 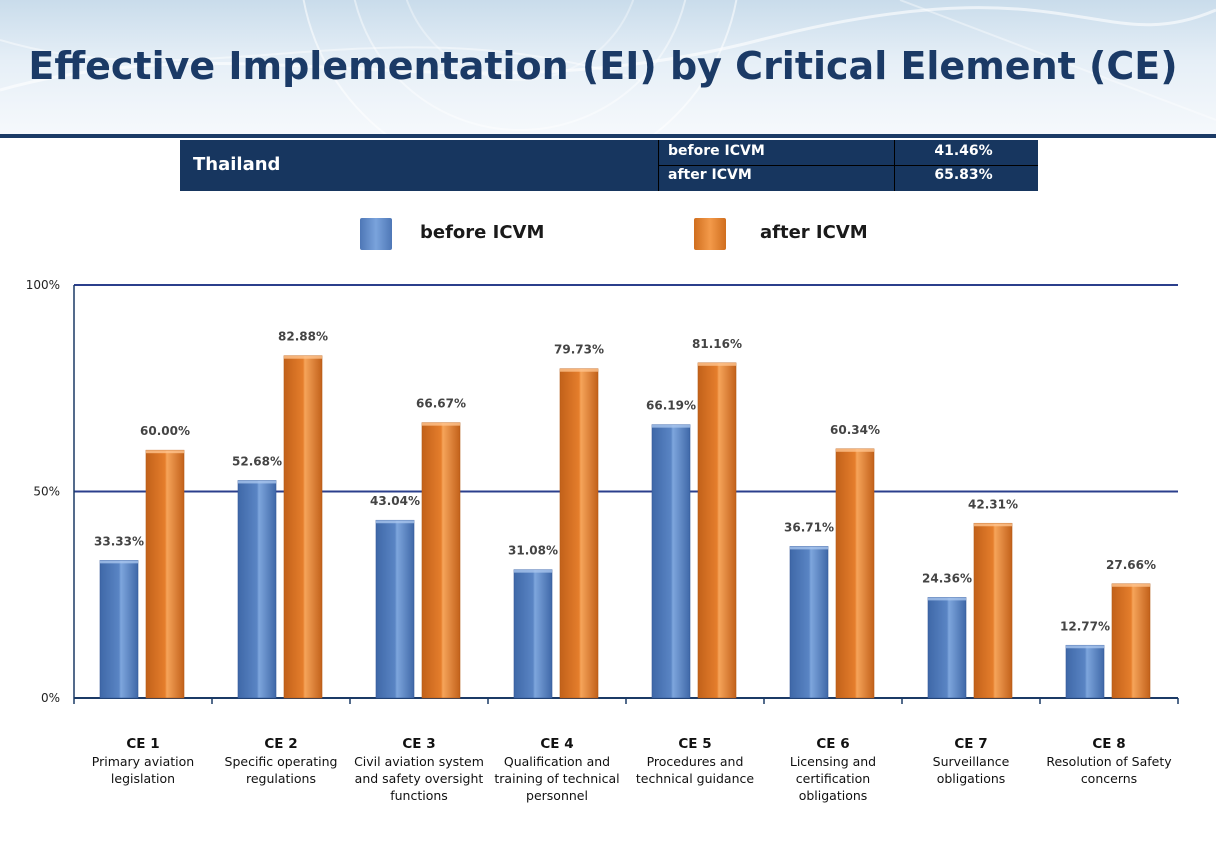 I want to click on data-label: 81.16%, so click(x=717, y=344).